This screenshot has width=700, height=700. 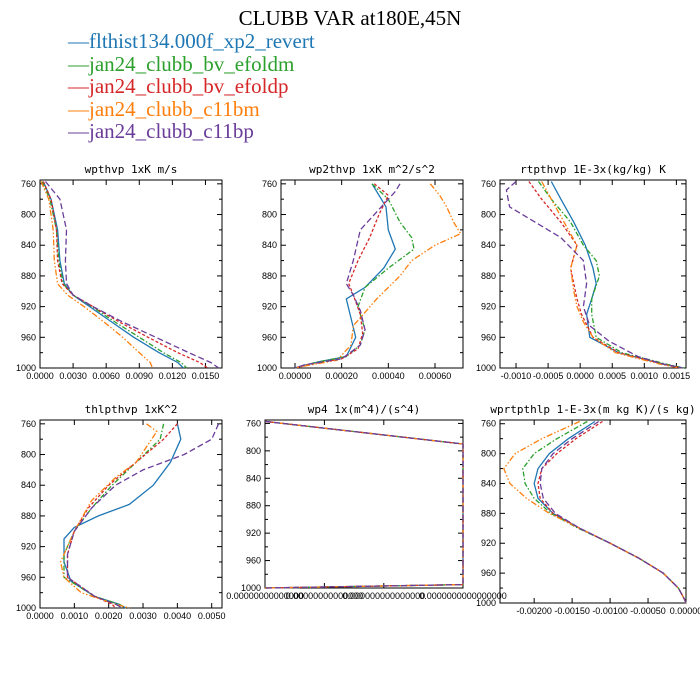 I want to click on x-tick-label: 0.0050, so click(x=212, y=616).